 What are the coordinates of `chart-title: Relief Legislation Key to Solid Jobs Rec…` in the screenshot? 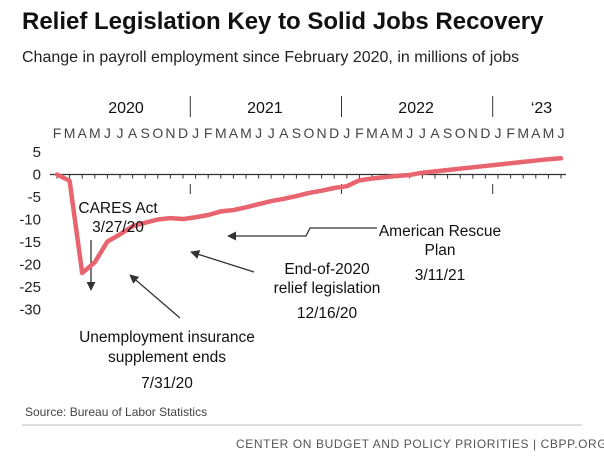 It's located at (283, 21).